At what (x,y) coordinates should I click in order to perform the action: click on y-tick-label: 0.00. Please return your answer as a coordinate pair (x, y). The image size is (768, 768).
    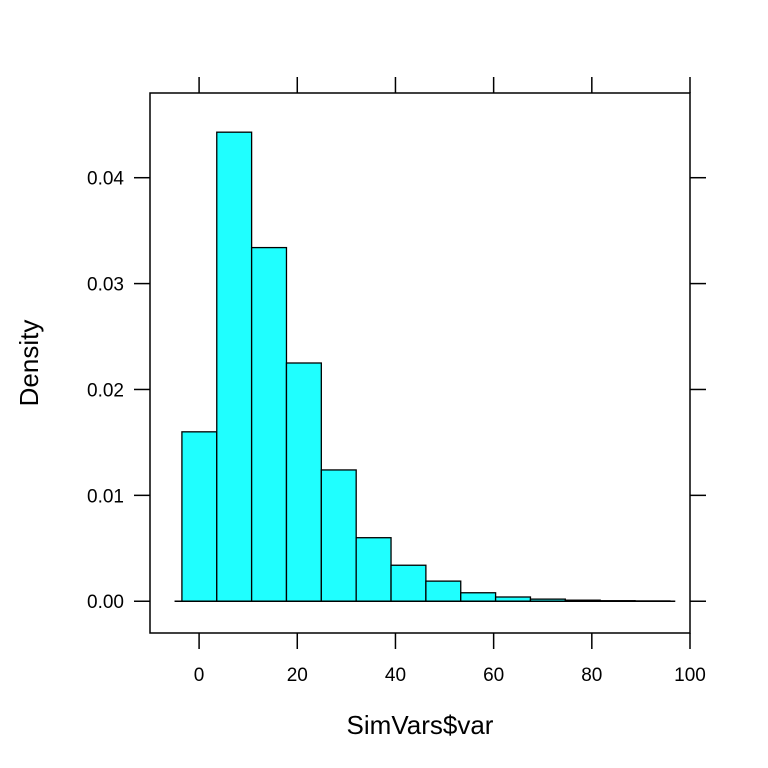
    Looking at the image, I should click on (105, 602).